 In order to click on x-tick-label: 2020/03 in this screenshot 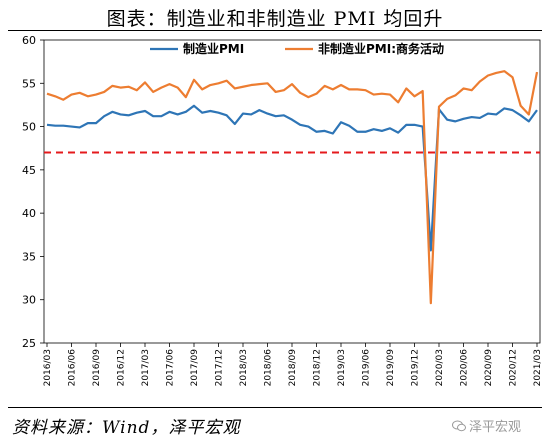, I will do `click(440, 367)`.